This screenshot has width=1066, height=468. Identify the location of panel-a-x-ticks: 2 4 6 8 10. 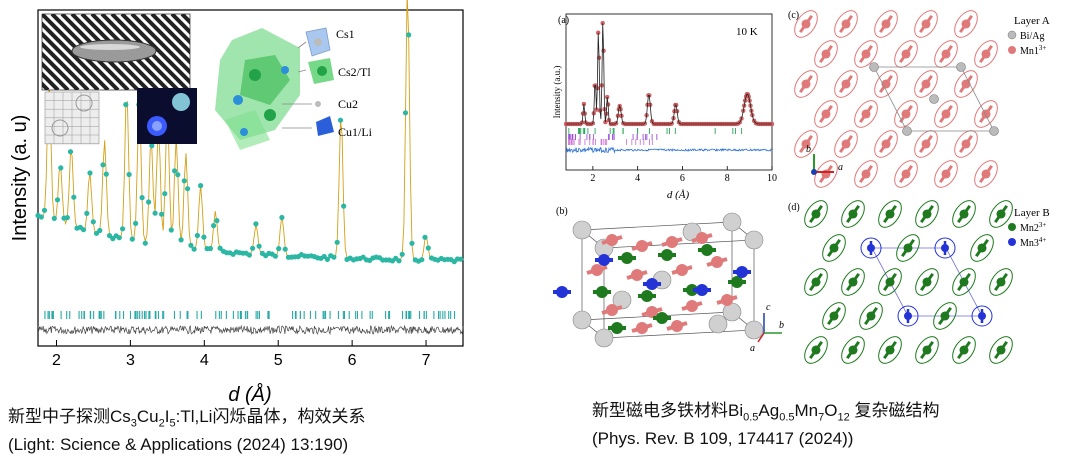
(683, 175).